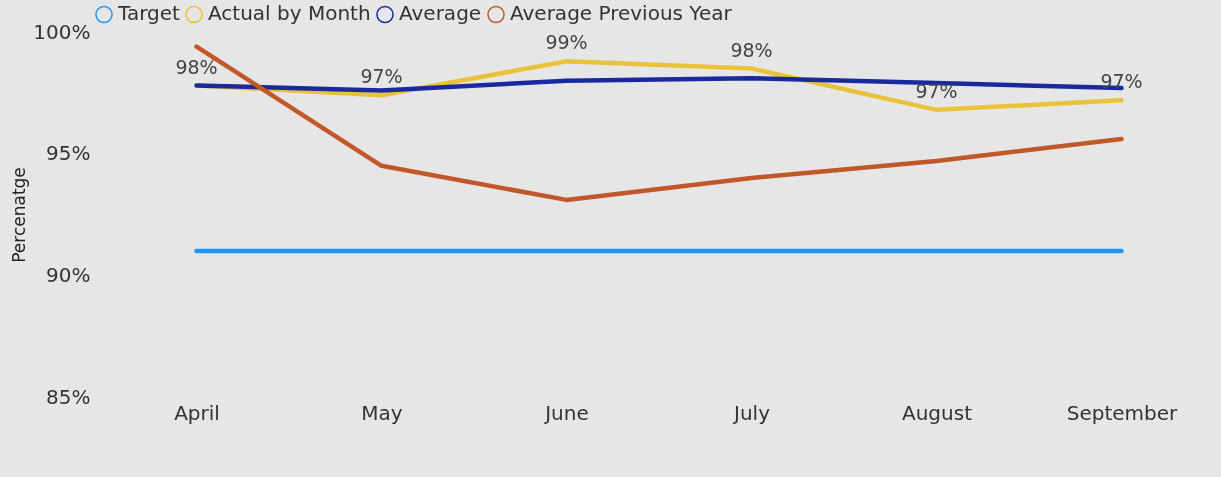  I want to click on y-axis-title: Percenatge, so click(19, 215).